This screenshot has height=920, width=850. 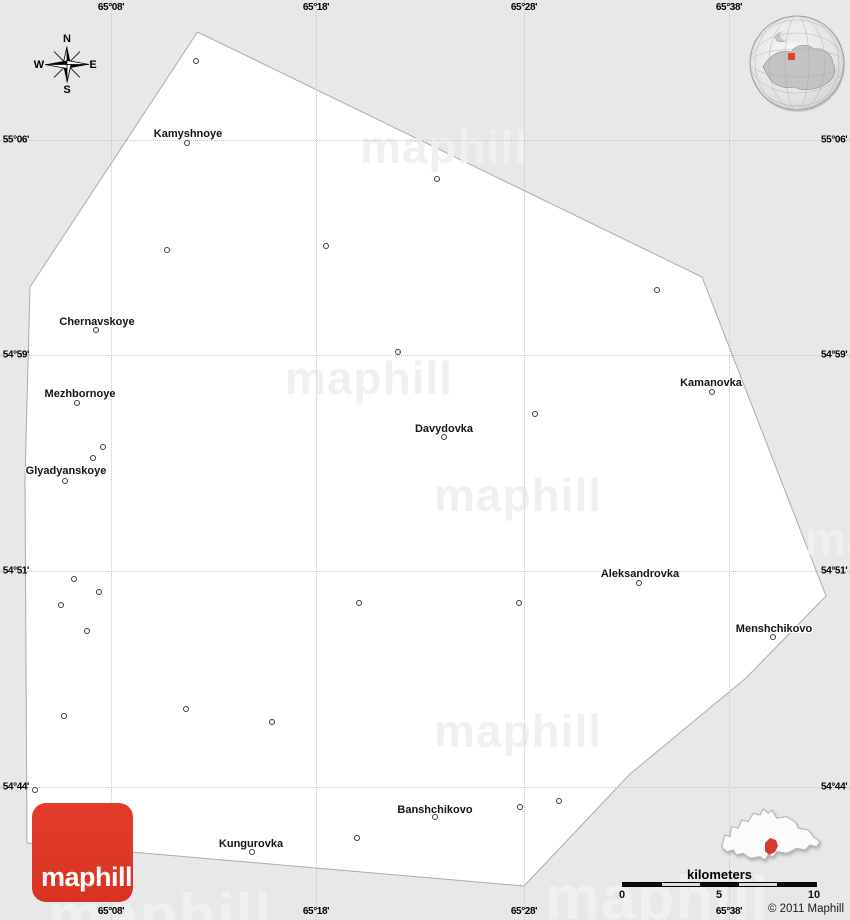 I want to click on town-label: Glyadyanskoye, so click(x=66, y=471).